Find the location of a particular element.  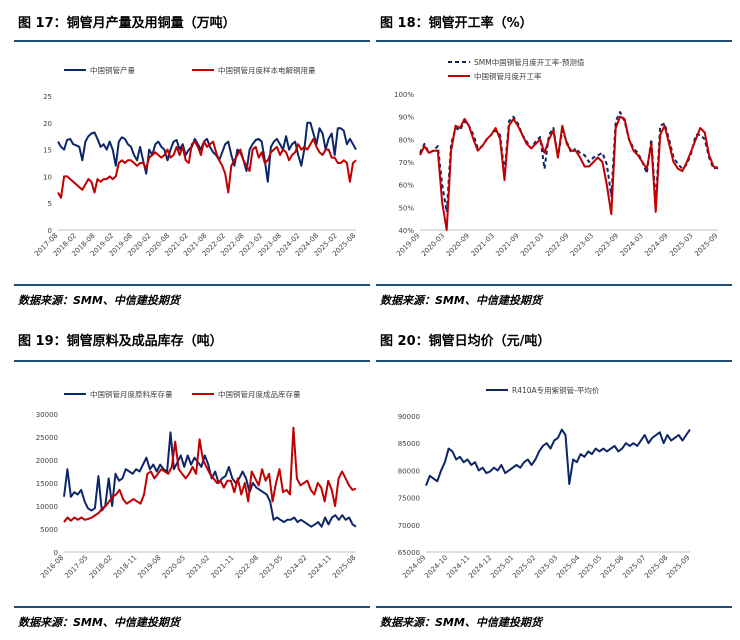

y-tick-label: 65000 is located at coordinates (409, 553).